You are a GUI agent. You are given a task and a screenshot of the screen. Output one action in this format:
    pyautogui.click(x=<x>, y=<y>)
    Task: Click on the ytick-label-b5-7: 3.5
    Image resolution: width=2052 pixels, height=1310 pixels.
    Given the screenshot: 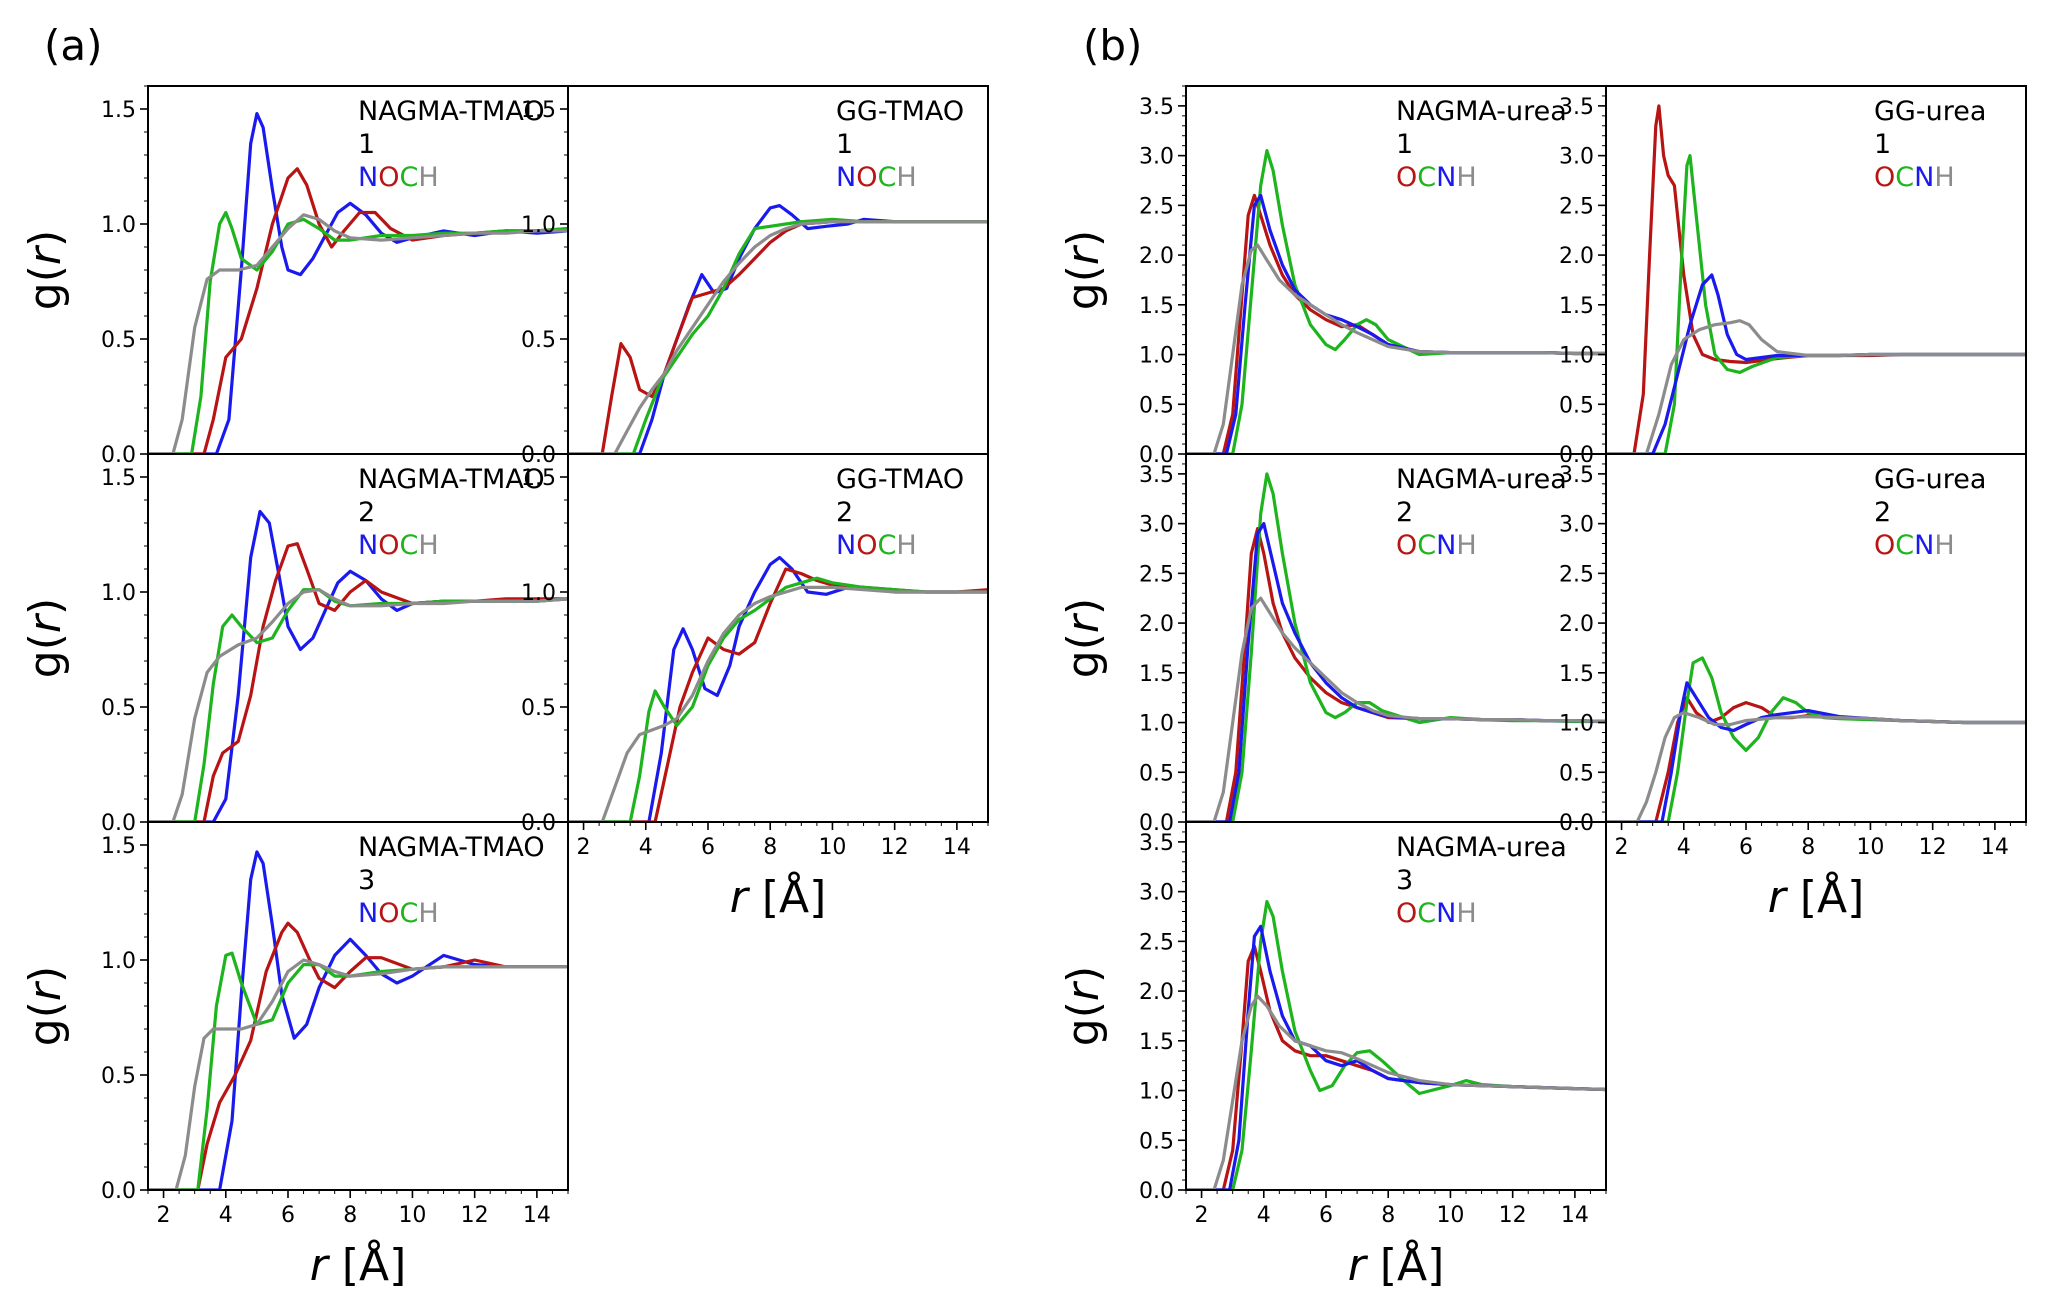 What is the action you would take?
    pyautogui.click(x=1576, y=475)
    